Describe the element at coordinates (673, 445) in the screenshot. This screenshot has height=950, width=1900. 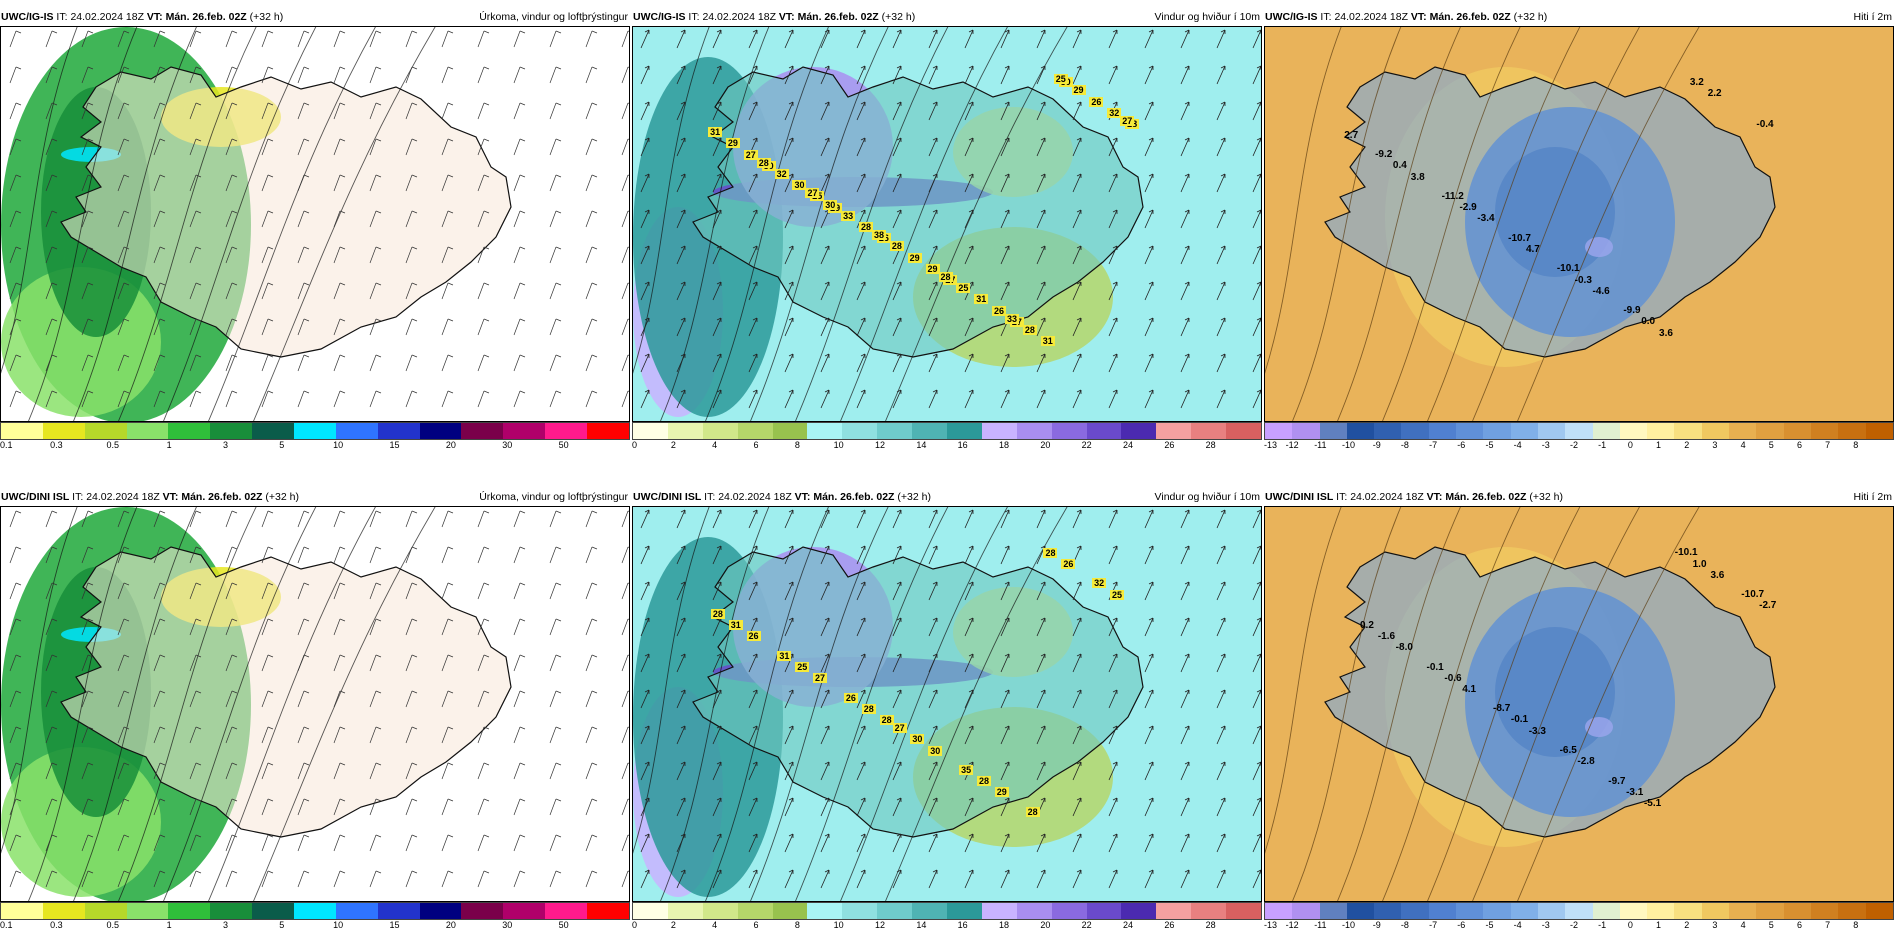
I see `legend-tick: 2` at that location.